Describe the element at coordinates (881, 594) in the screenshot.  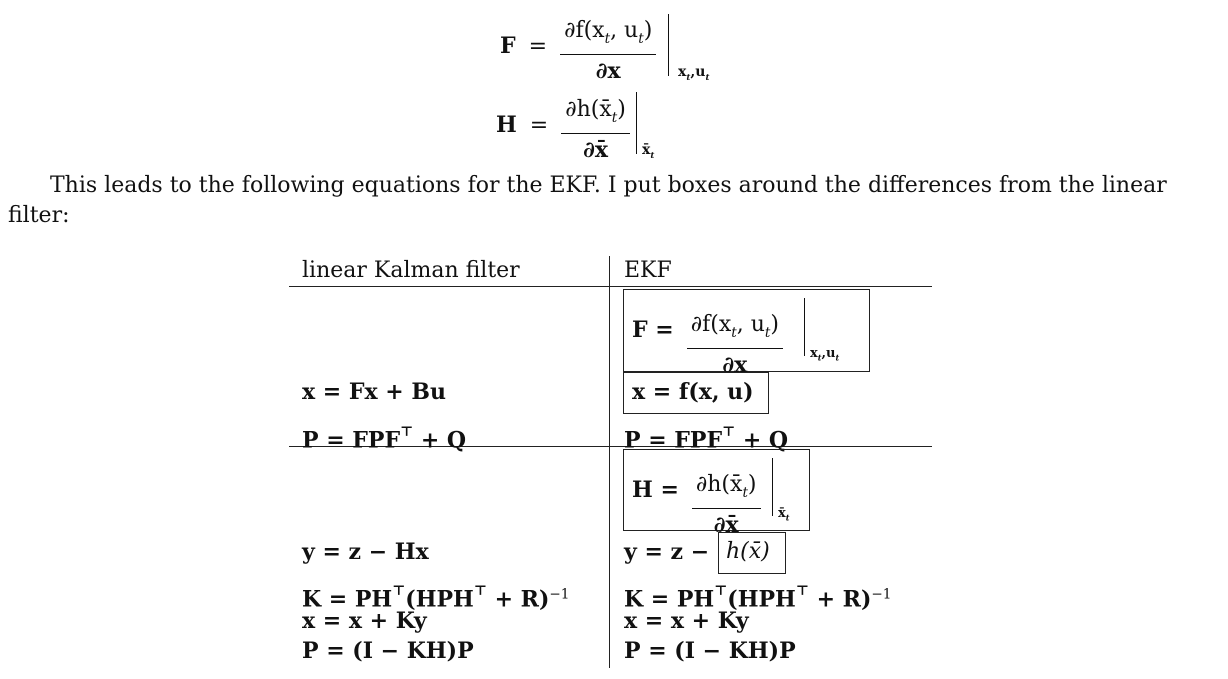
I see `ekf-K-inverse: −1` at that location.